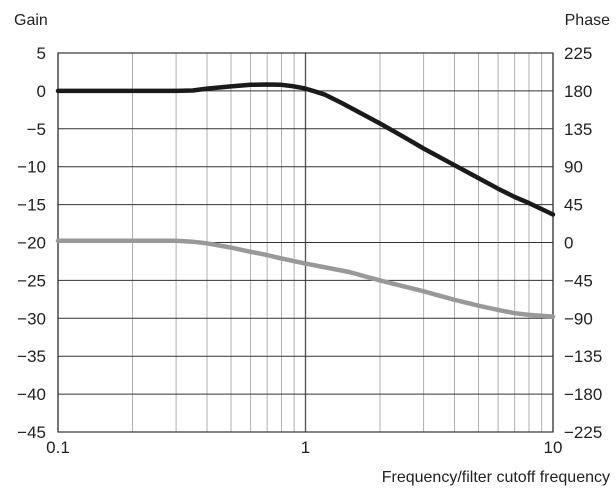  Describe the element at coordinates (31, 394) in the screenshot. I see `left-tick-label: −40` at that location.